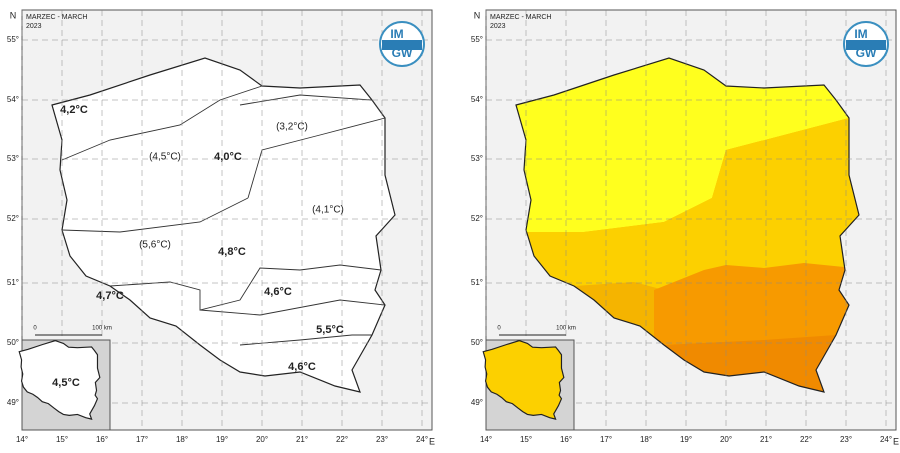  Describe the element at coordinates (228, 157) in the screenshot. I see `temperature-label: 4,0°C` at that location.